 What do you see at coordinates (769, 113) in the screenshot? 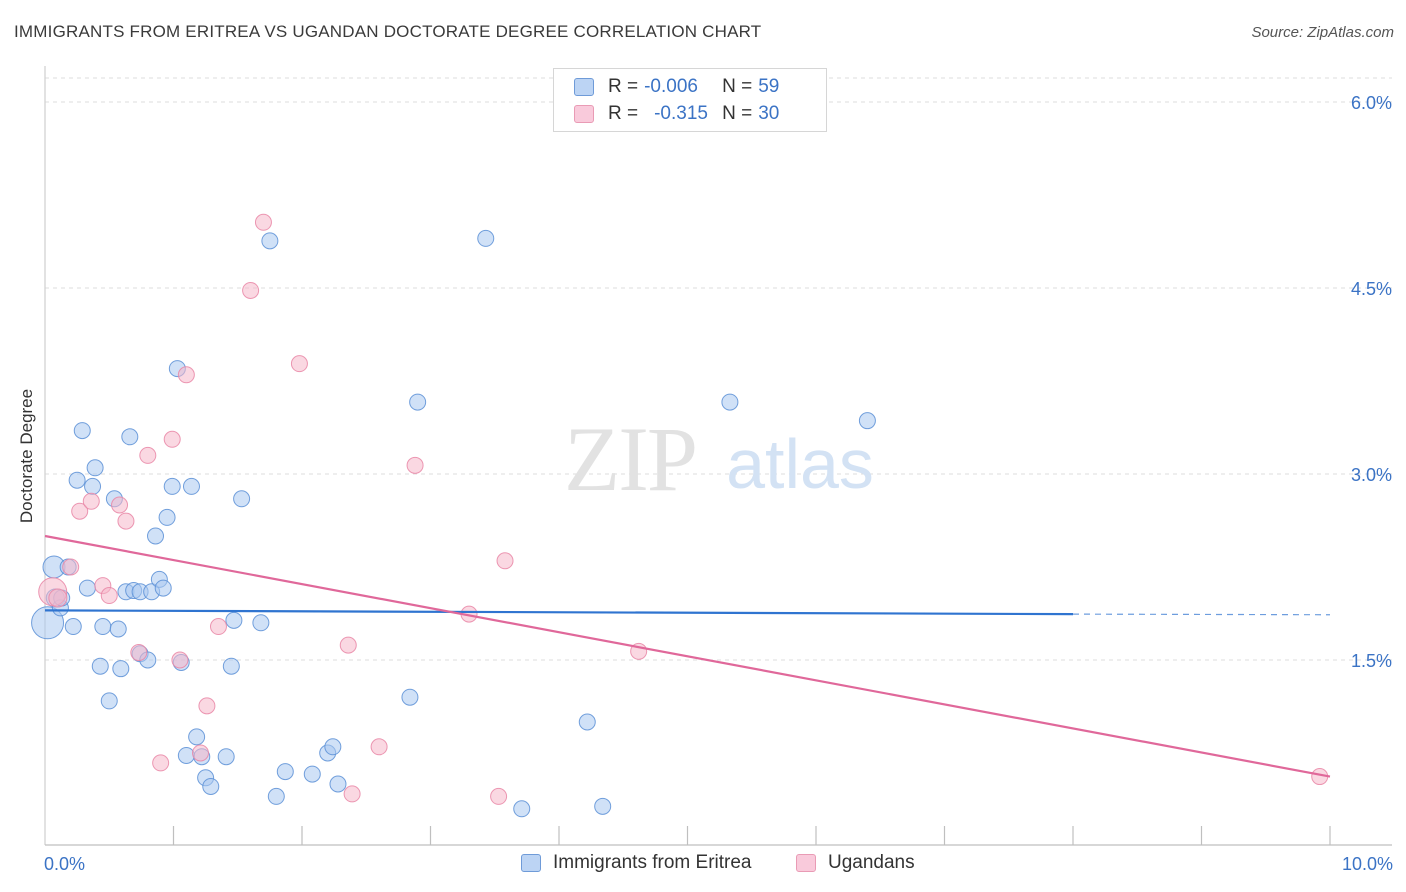
I see `n-value: 30` at bounding box center [769, 113].